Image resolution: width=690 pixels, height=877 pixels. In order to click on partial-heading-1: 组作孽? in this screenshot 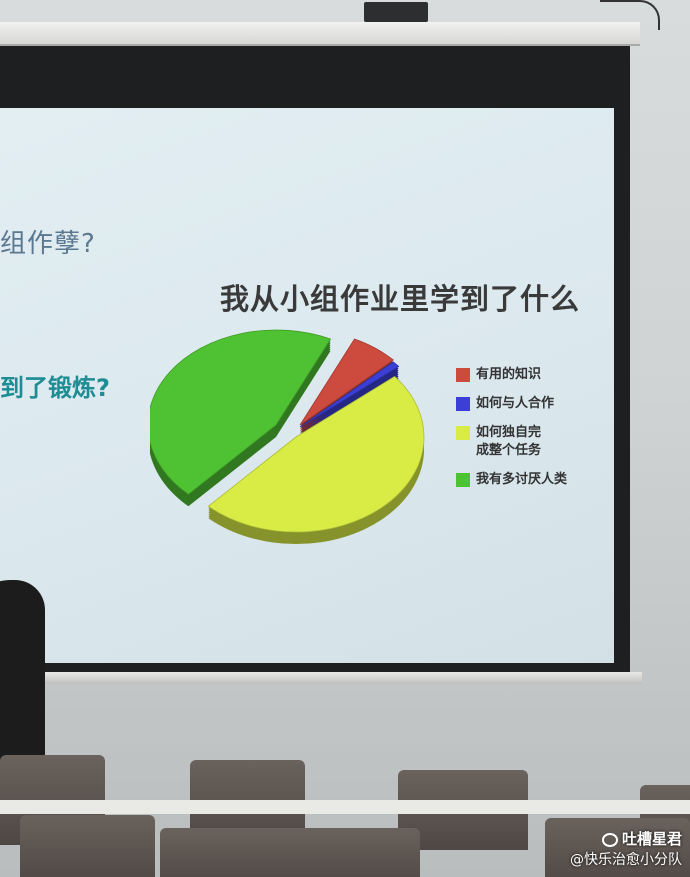, I will do `click(48, 244)`.